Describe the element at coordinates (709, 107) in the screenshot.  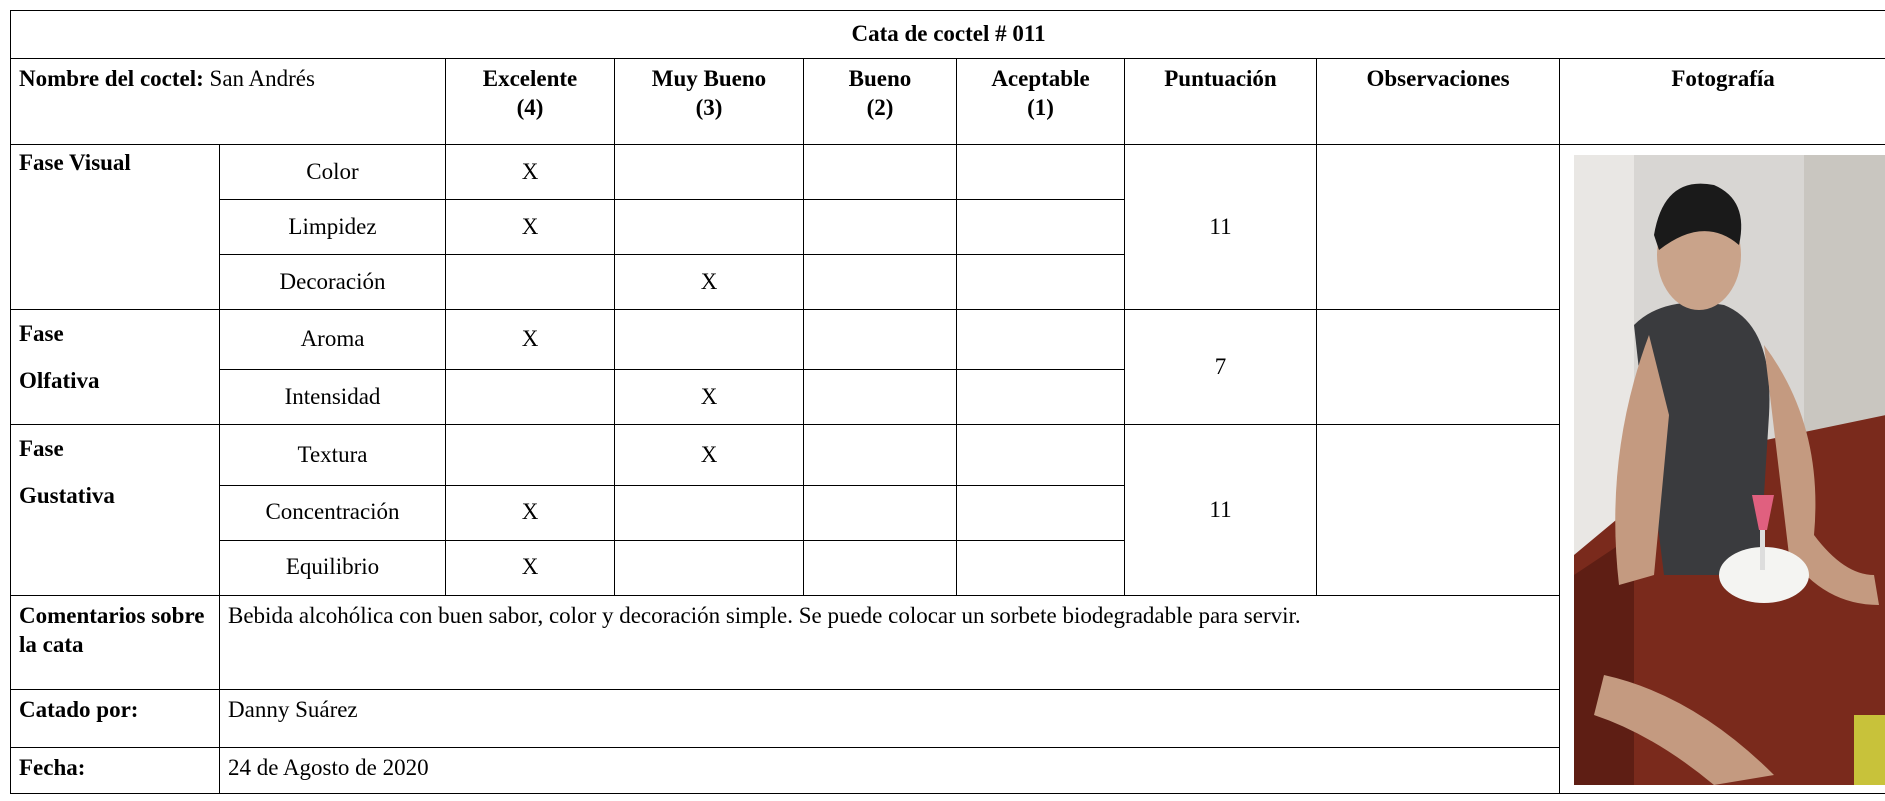
I see `rating-points: (3)` at that location.